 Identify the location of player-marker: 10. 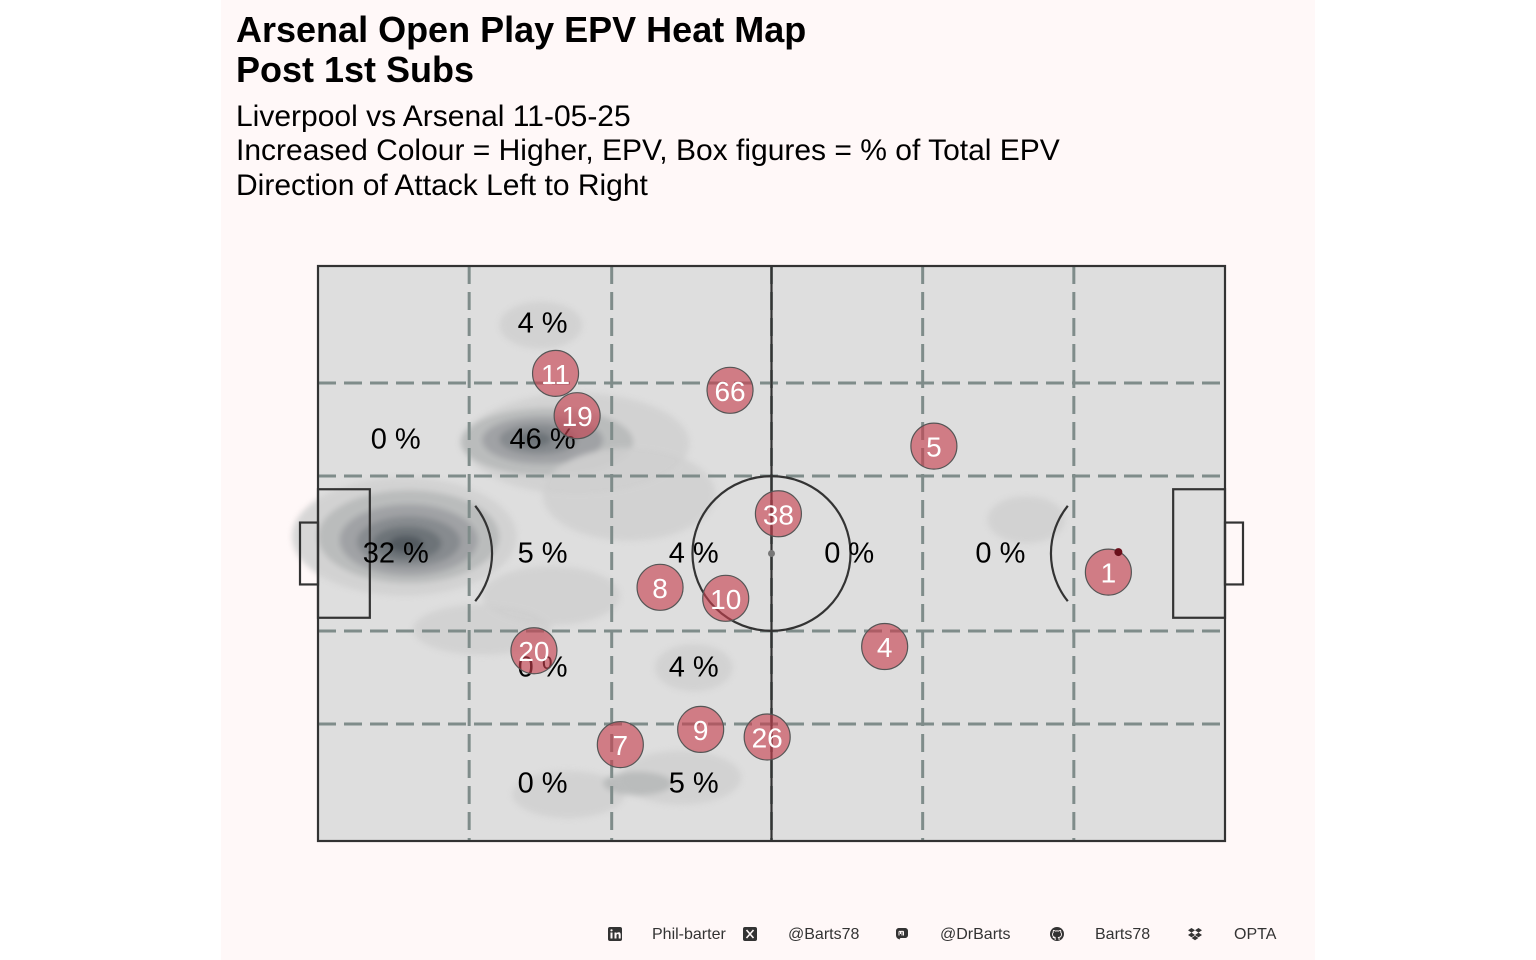
(726, 598).